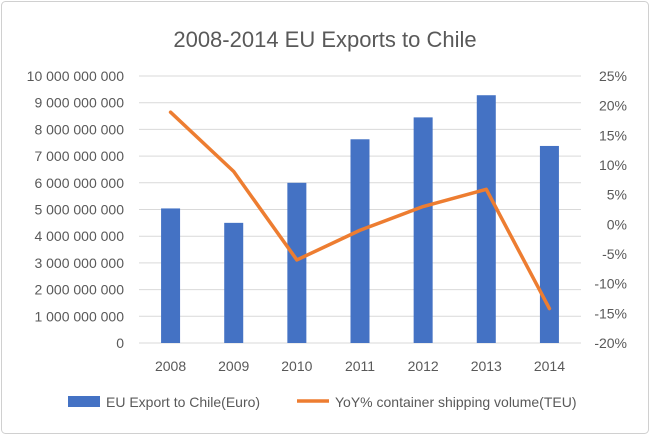  What do you see at coordinates (79, 290) in the screenshot?
I see `left-tick-label: 2 000 000 000` at bounding box center [79, 290].